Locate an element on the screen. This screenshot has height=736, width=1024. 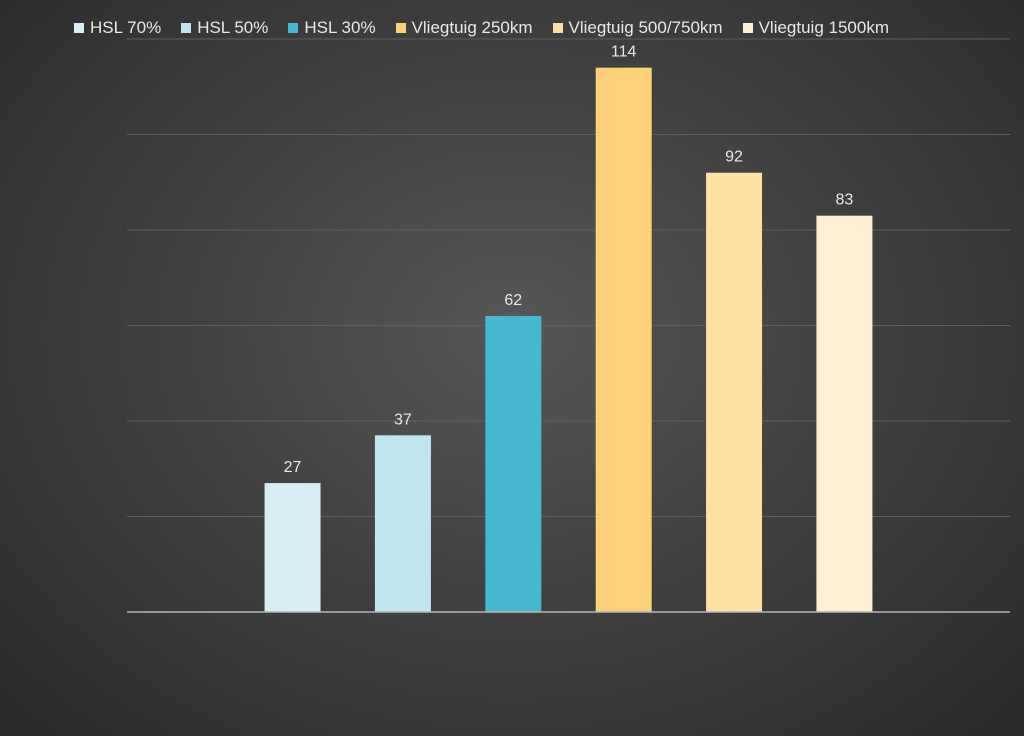
data-label: 92 is located at coordinates (734, 157).